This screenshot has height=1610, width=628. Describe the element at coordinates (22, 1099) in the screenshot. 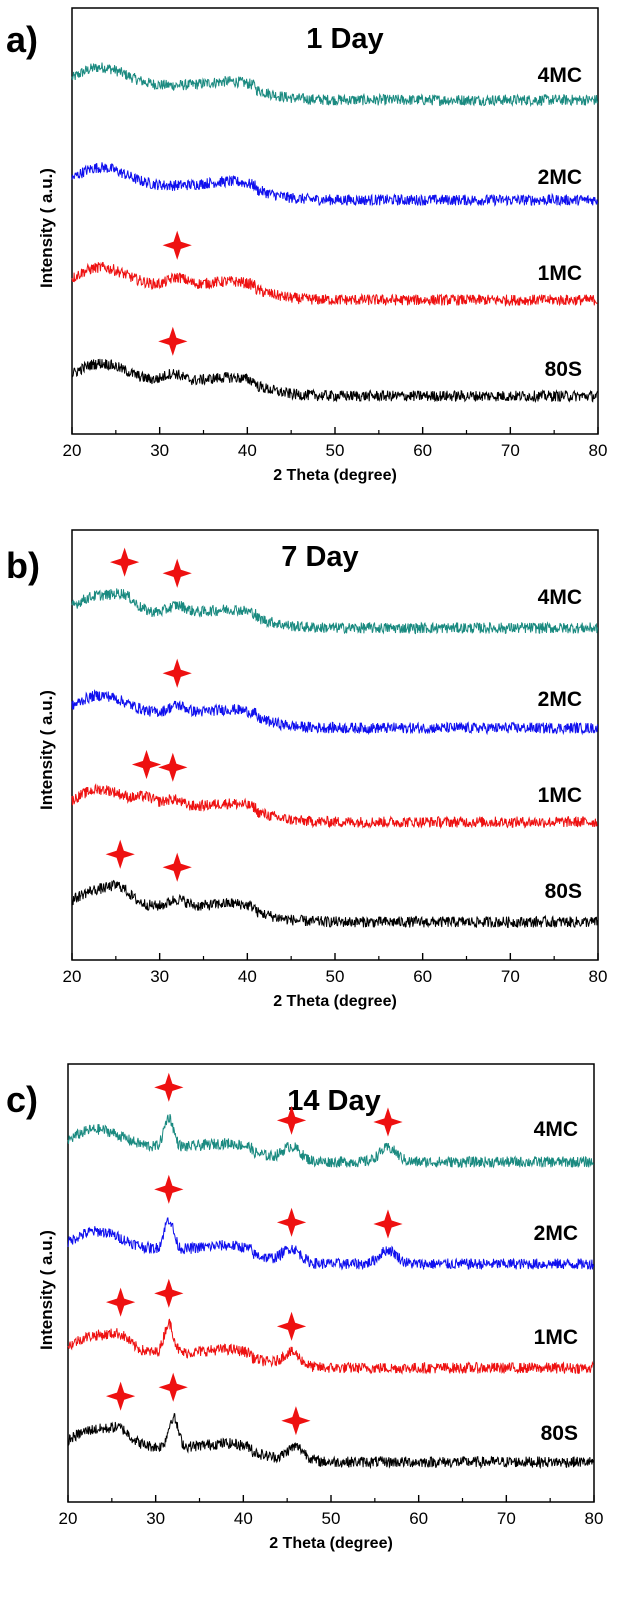

I see `panel-letter: c)` at that location.